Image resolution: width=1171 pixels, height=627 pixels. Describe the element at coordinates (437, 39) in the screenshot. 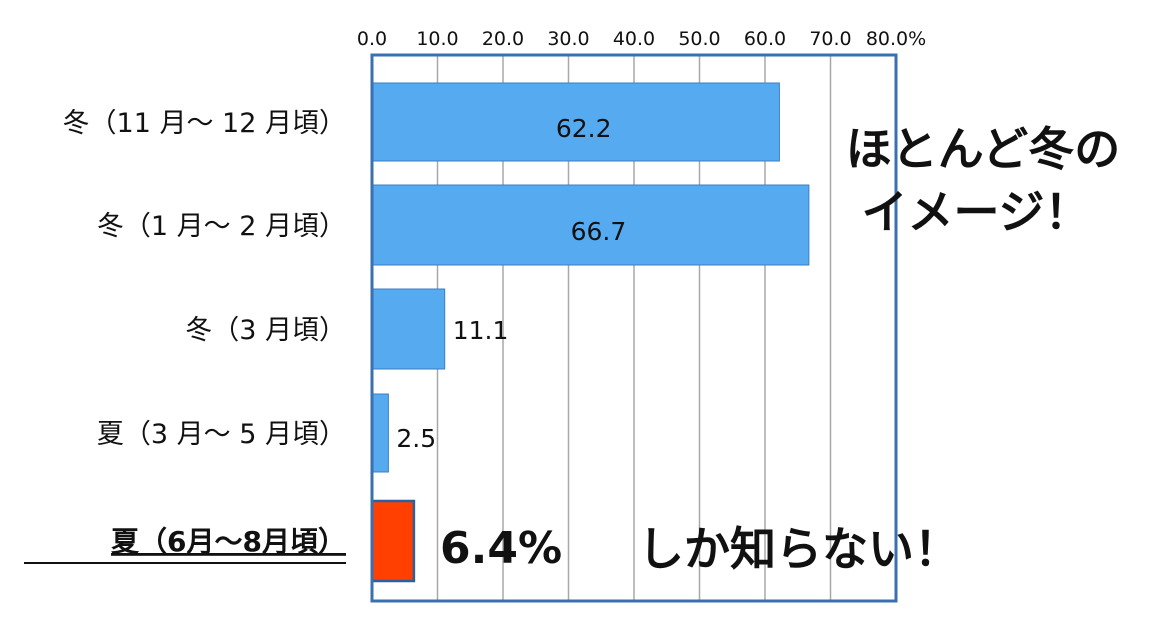

I see `x-tick-label: 10.0` at that location.